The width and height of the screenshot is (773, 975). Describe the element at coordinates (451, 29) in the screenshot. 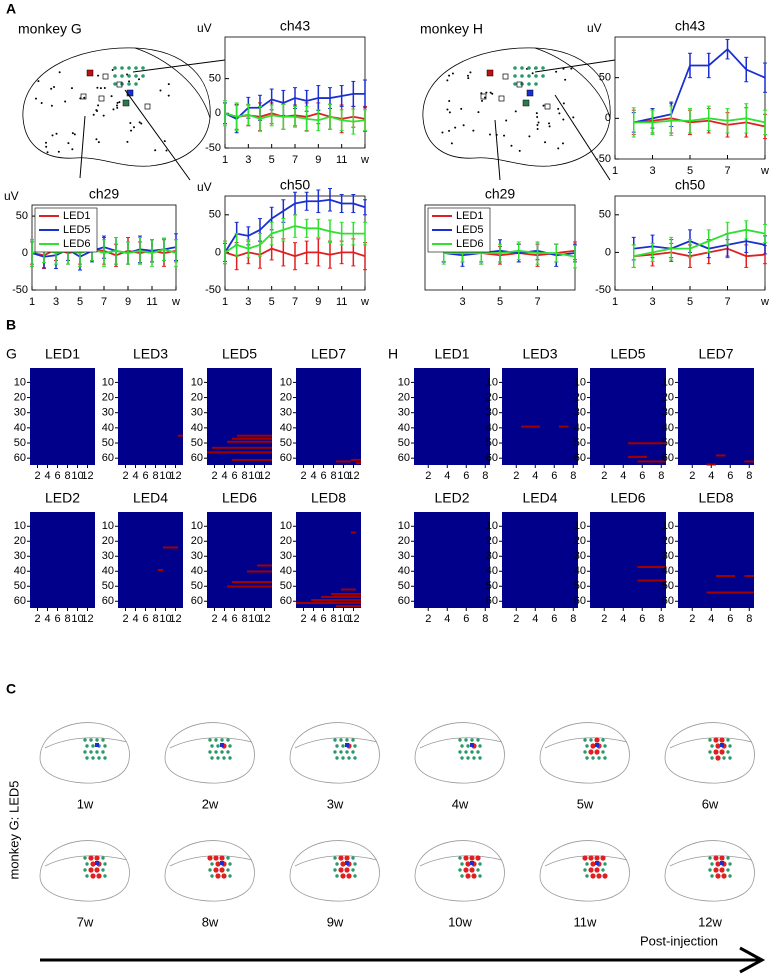

I see `monkey-label: monkey H` at that location.